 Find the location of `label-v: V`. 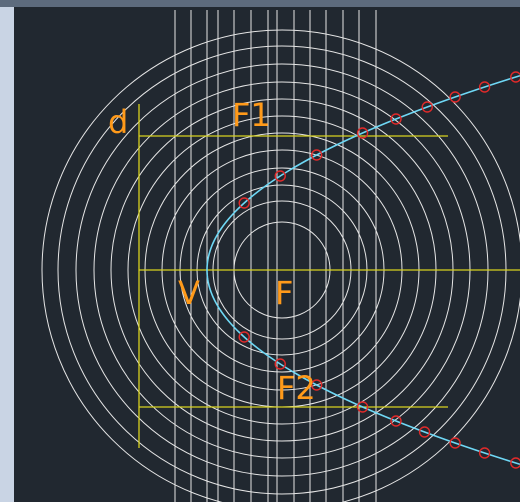

label-v: V is located at coordinates (189, 293).